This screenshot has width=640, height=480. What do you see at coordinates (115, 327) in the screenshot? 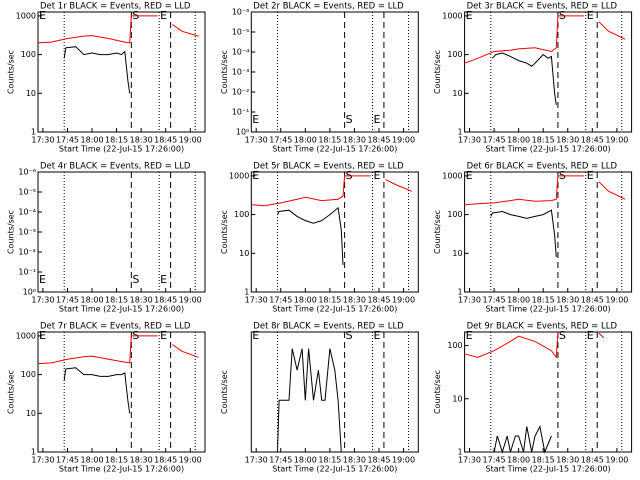
I see `chart-title: Det 7r BLACK = Events, RED = LLD` at bounding box center [115, 327].